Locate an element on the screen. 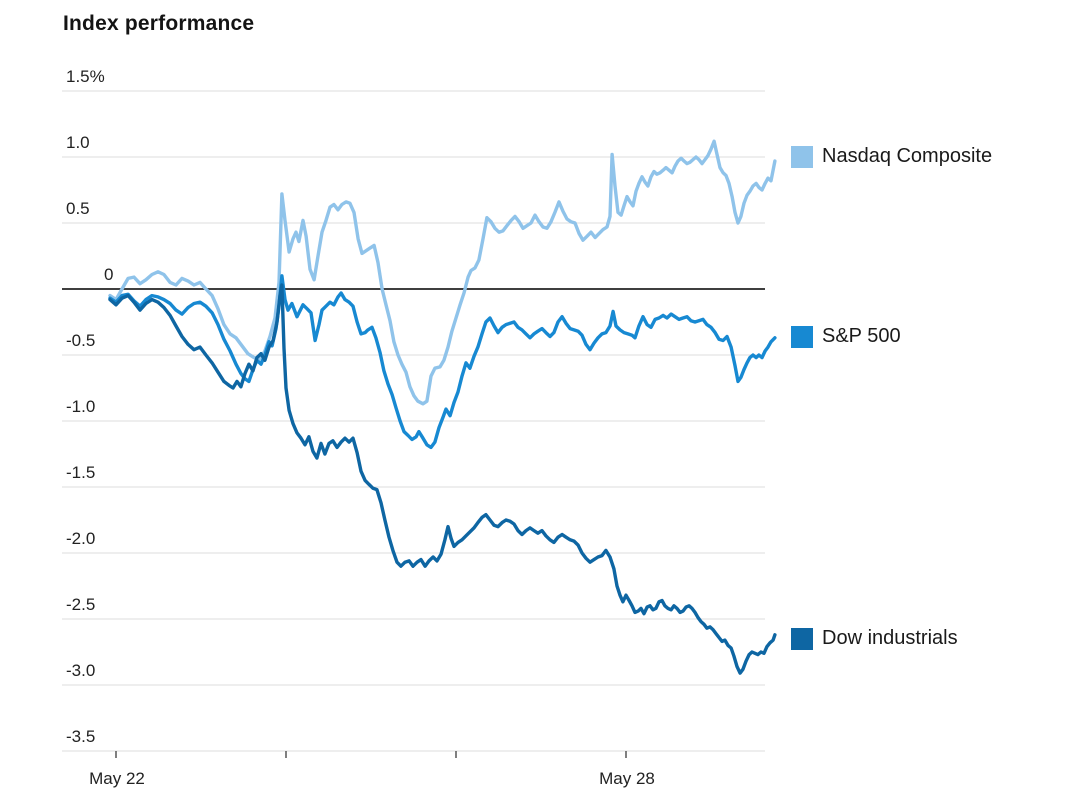 The width and height of the screenshot is (1080, 810). legend-label-sp500: S&P 500 is located at coordinates (861, 336).